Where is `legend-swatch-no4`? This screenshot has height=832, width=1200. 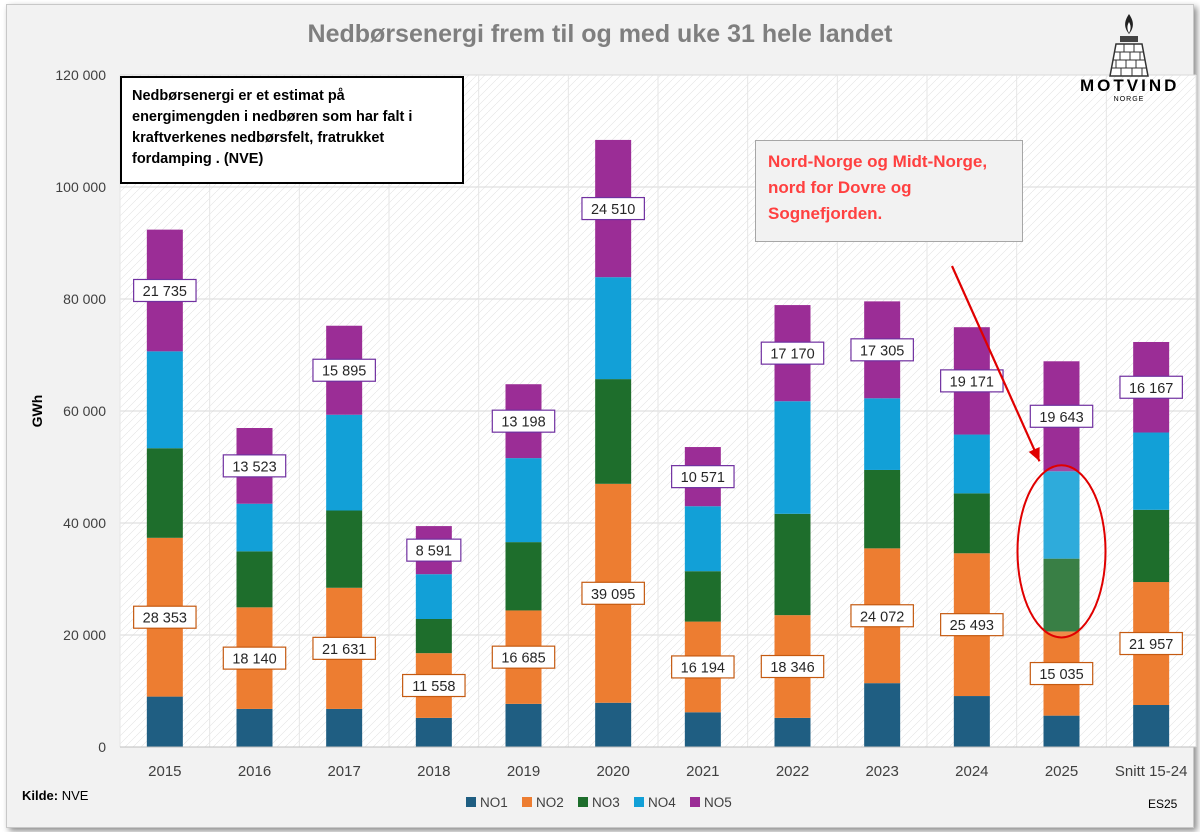 legend-swatch-no4 is located at coordinates (639, 802).